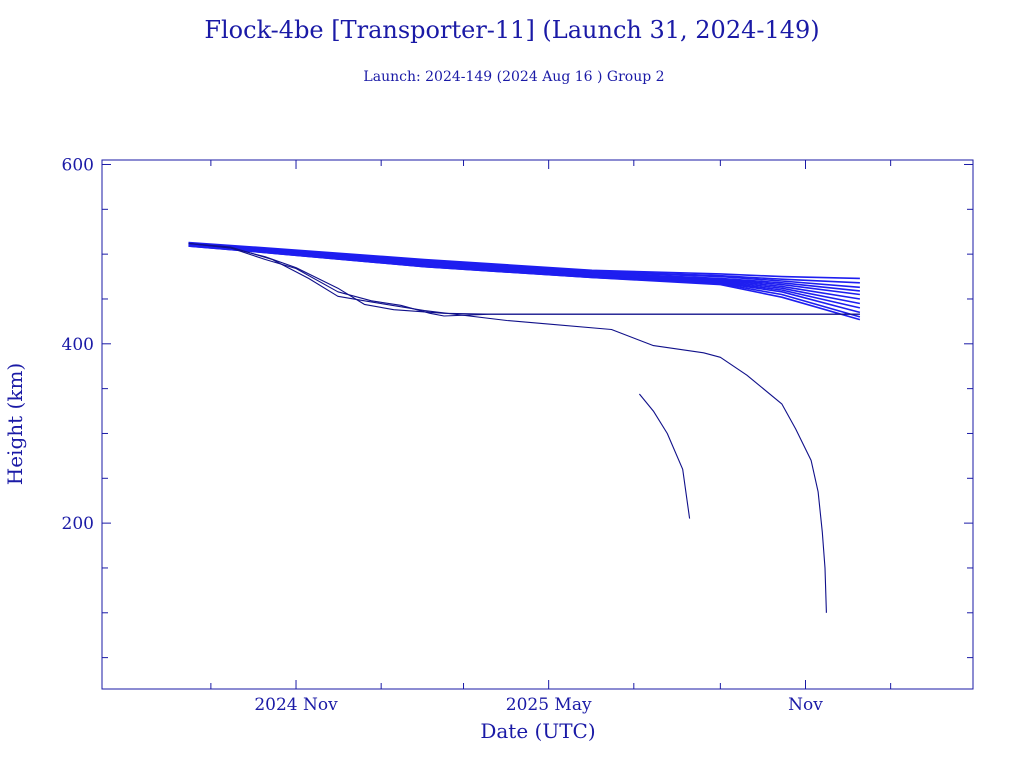 The height and width of the screenshot is (768, 1024). What do you see at coordinates (78, 524) in the screenshot?
I see `y-tick-label: 200` at bounding box center [78, 524].